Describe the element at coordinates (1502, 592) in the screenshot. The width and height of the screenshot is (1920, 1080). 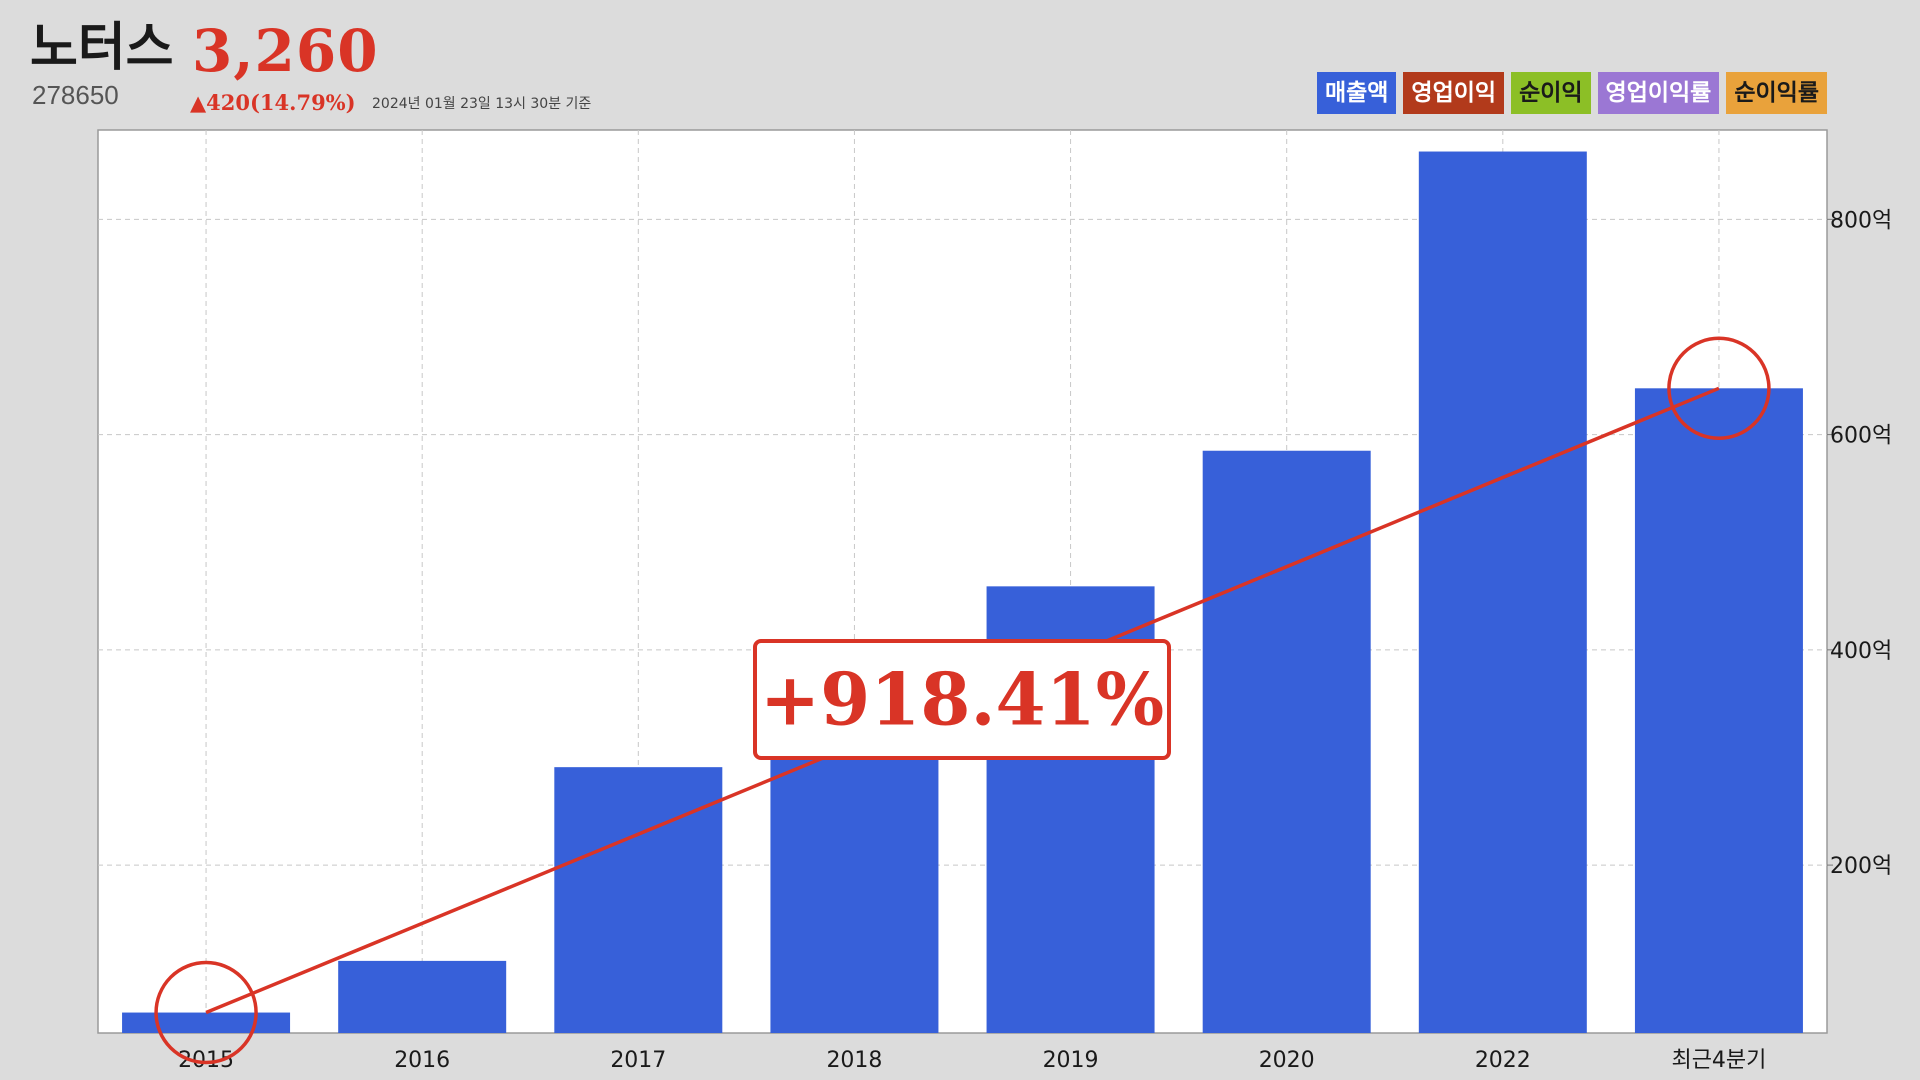
I see `bar-2022` at that location.